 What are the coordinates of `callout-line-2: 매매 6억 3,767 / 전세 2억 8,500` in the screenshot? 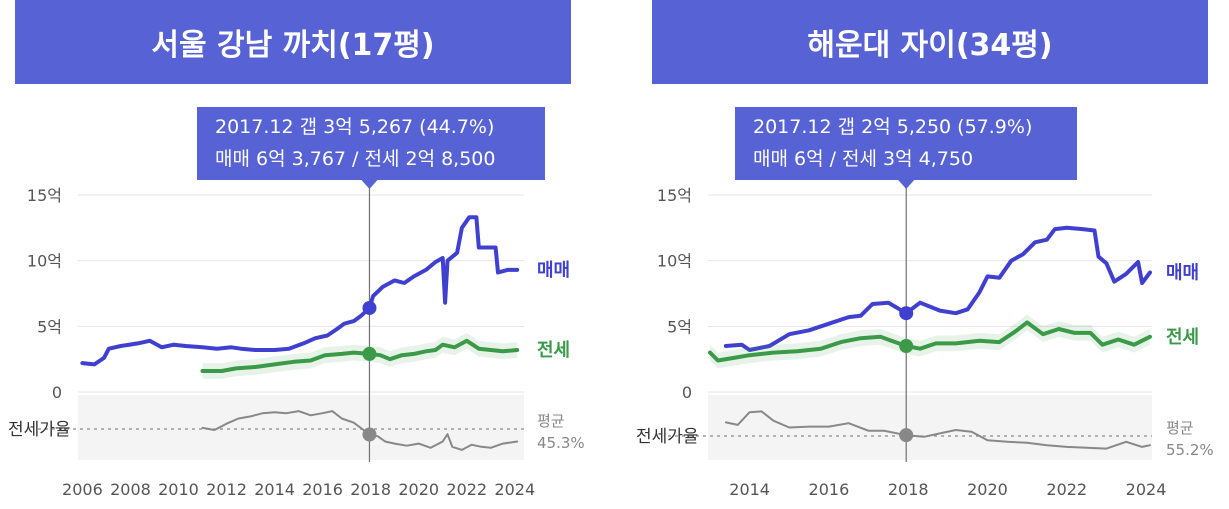 It's located at (355, 159).